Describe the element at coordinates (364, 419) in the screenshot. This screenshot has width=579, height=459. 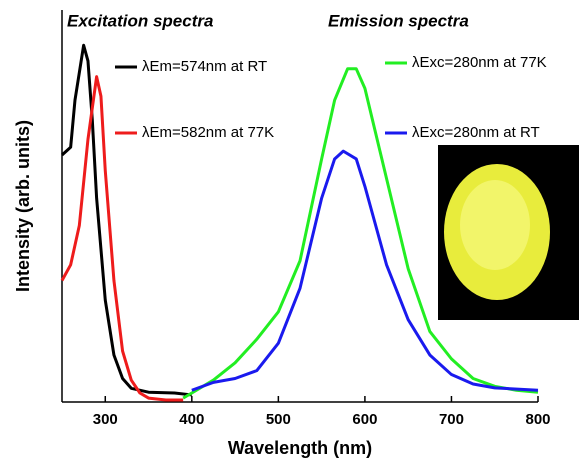
I see `x-tick-label: 600` at that location.